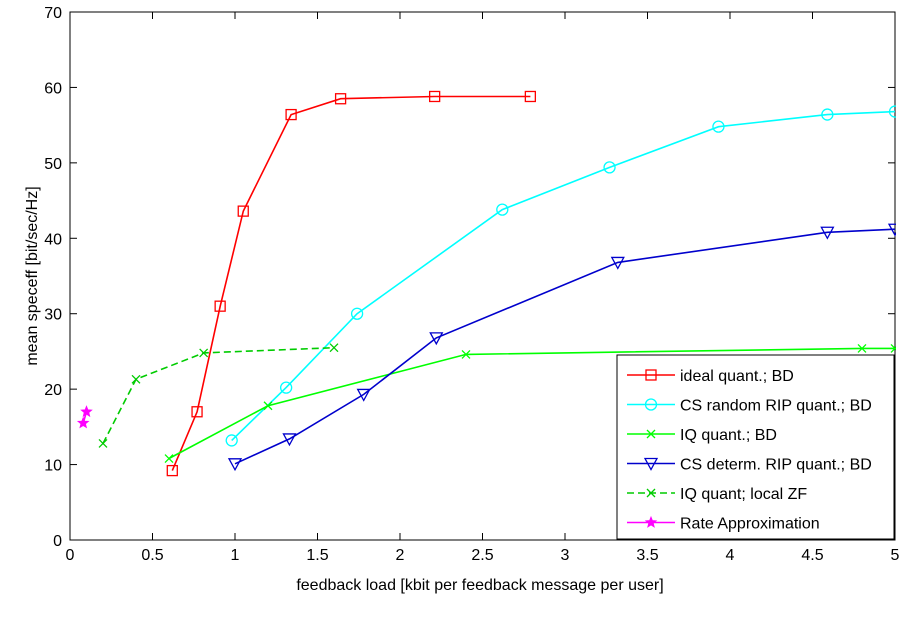 The image size is (905, 617). I want to click on legend-label: IQ quant.; BD, so click(728, 435).